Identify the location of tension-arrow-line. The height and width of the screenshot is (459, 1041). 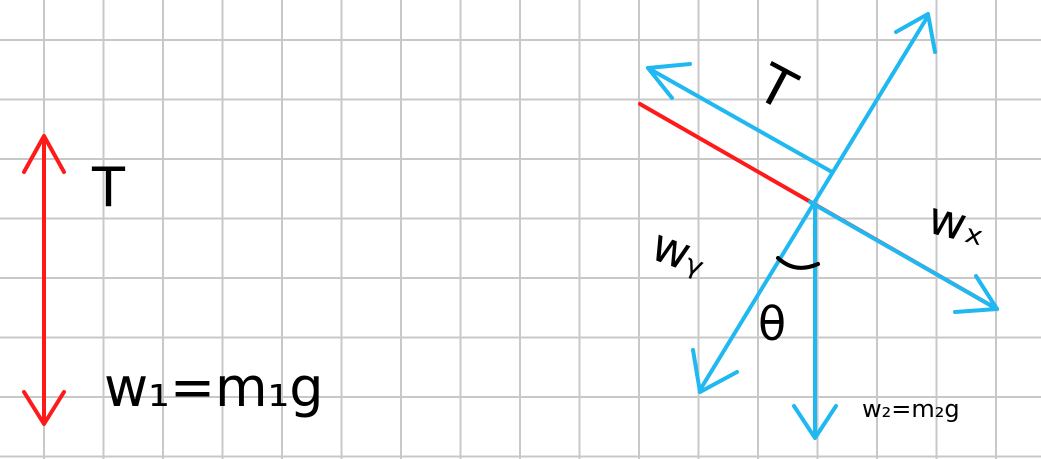
(740, 120).